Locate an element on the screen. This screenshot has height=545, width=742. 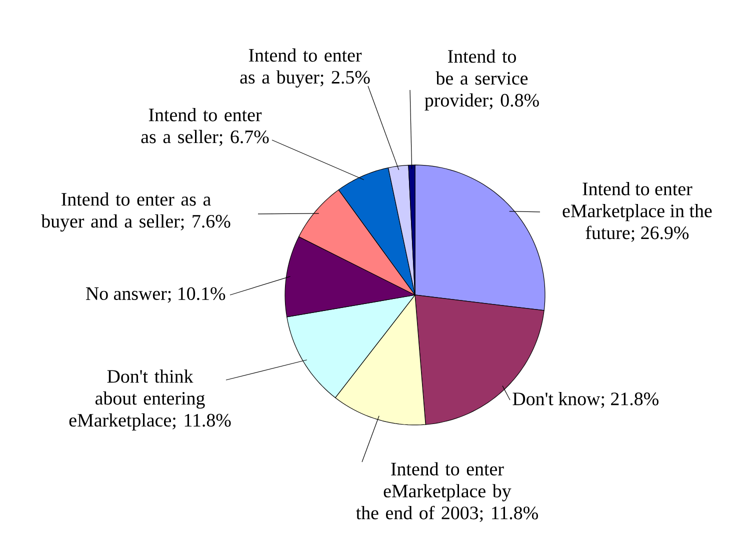
slice-label: Intend to enter eMarketplace in the future; 26.9% is located at coordinates (637, 212).